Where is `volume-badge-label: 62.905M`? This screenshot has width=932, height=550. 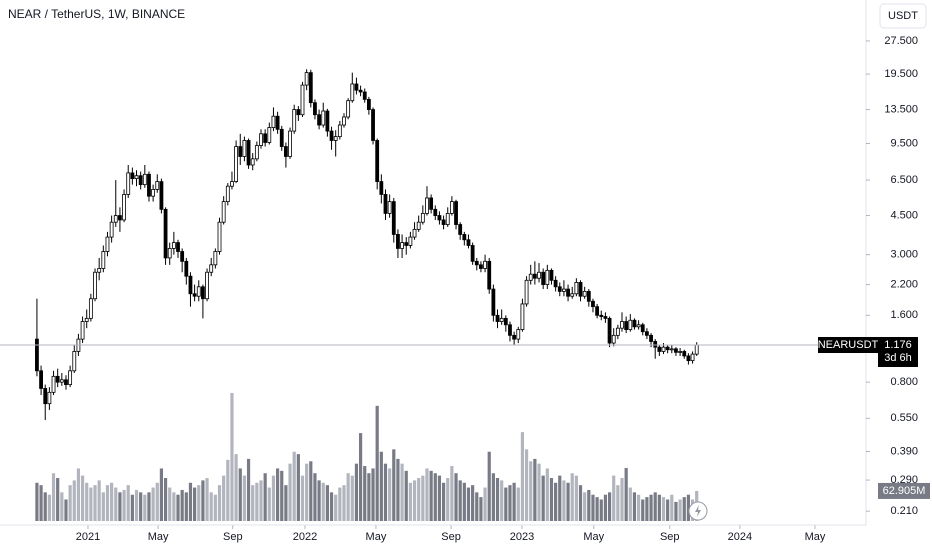 volume-badge-label: 62.905M is located at coordinates (904, 491).